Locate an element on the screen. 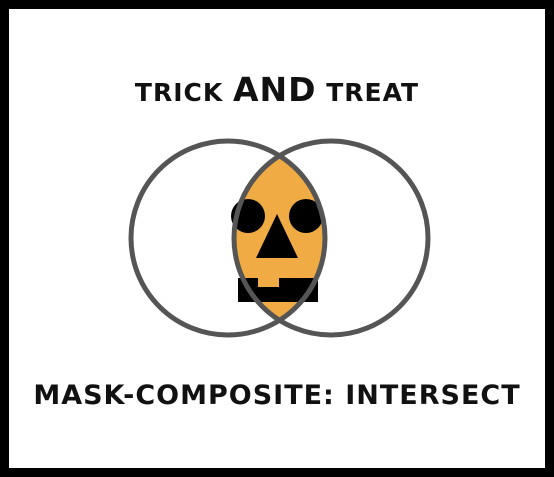 This screenshot has width=554, height=477. diagram-title: TRICK AND TREAT is located at coordinates (277, 89).